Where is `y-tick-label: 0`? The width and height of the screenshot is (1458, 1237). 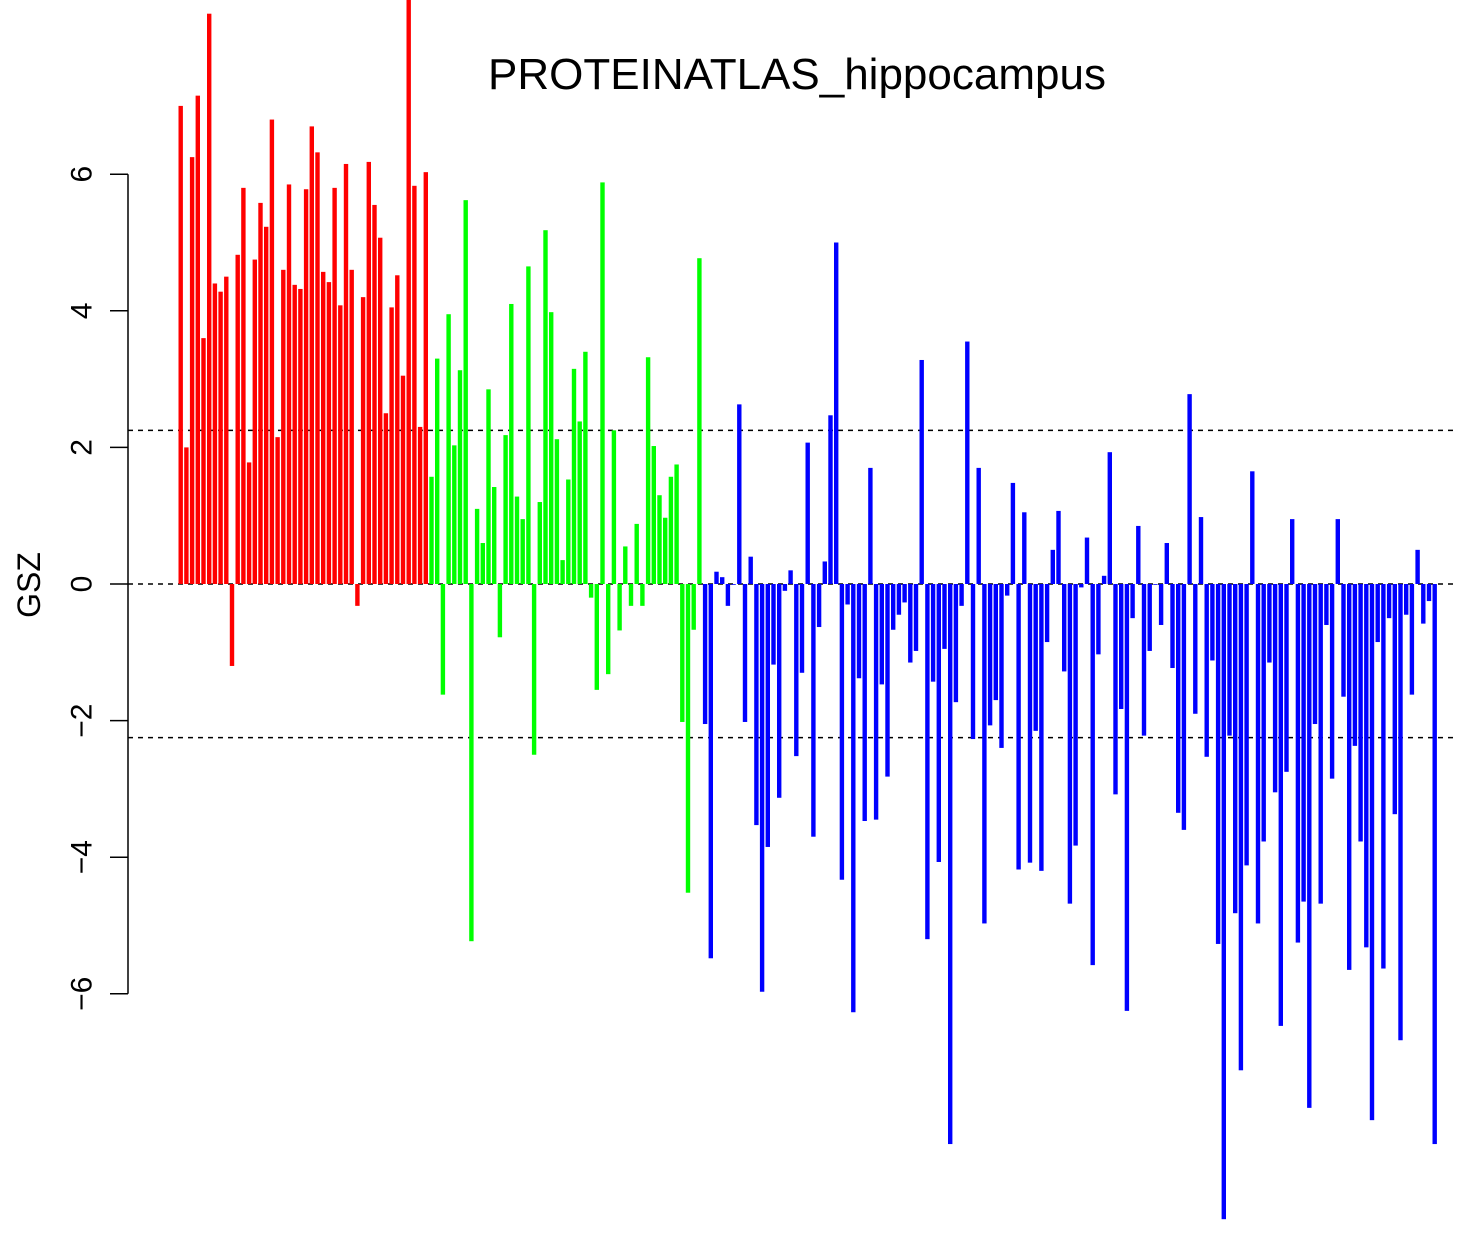
y-tick-label: 0 is located at coordinates (82, 584).